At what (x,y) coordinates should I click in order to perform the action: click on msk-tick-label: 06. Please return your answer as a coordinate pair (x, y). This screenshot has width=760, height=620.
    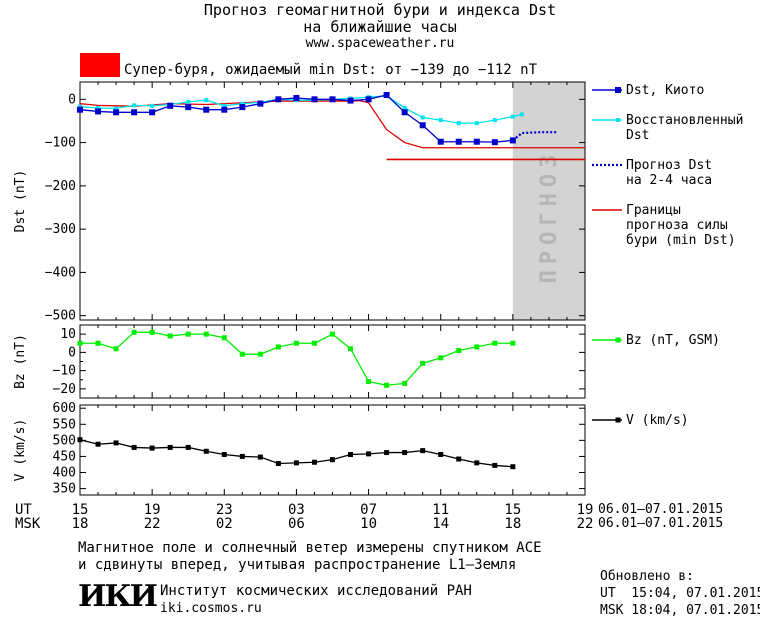
    Looking at the image, I should click on (296, 524).